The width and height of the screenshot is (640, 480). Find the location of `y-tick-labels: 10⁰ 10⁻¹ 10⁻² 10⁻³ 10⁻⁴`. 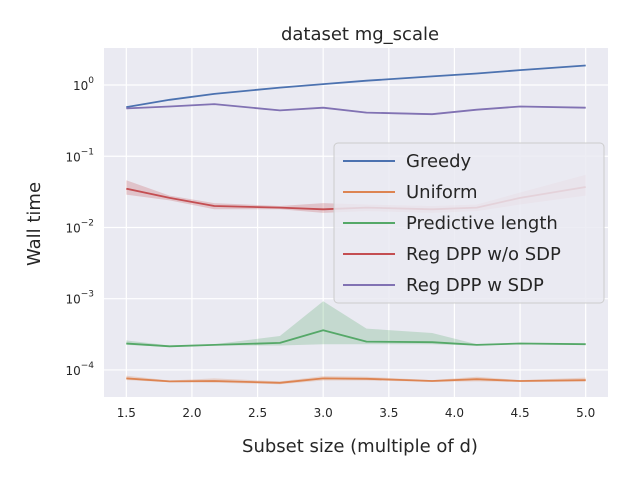

y-tick-labels: 10⁰ 10⁻¹ 10⁻² 10⁻³ 10⁻⁴ is located at coordinates (79, 227).